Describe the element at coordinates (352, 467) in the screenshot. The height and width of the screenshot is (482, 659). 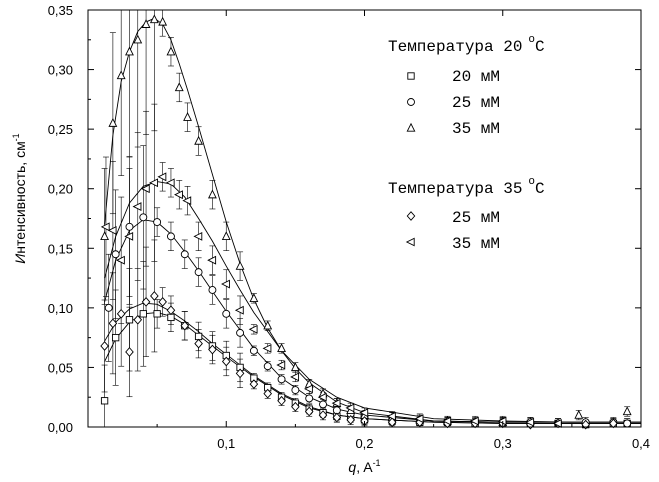
I see `x-axis-label-italic: q` at that location.